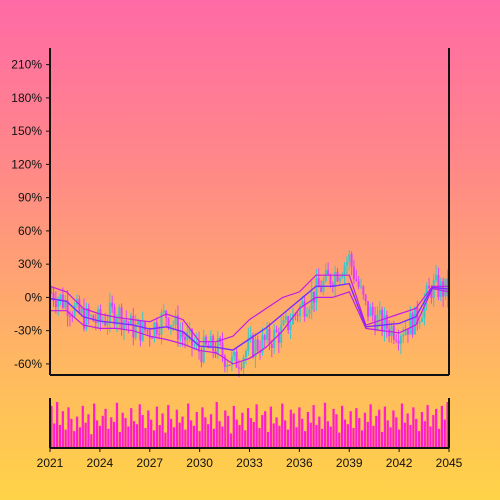  I want to click on x-tick-label: 2030, so click(199, 463).